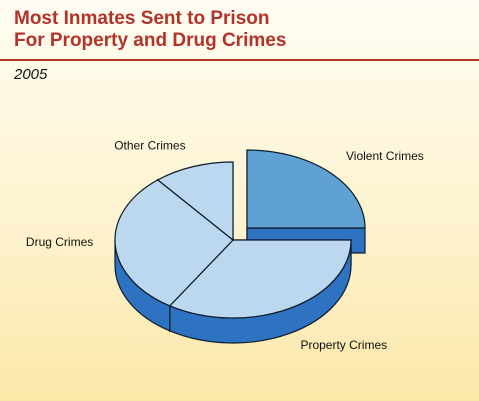 Image resolution: width=479 pixels, height=401 pixels. What do you see at coordinates (306, 189) in the screenshot?
I see `pie-slice-violent-crimes` at bounding box center [306, 189].